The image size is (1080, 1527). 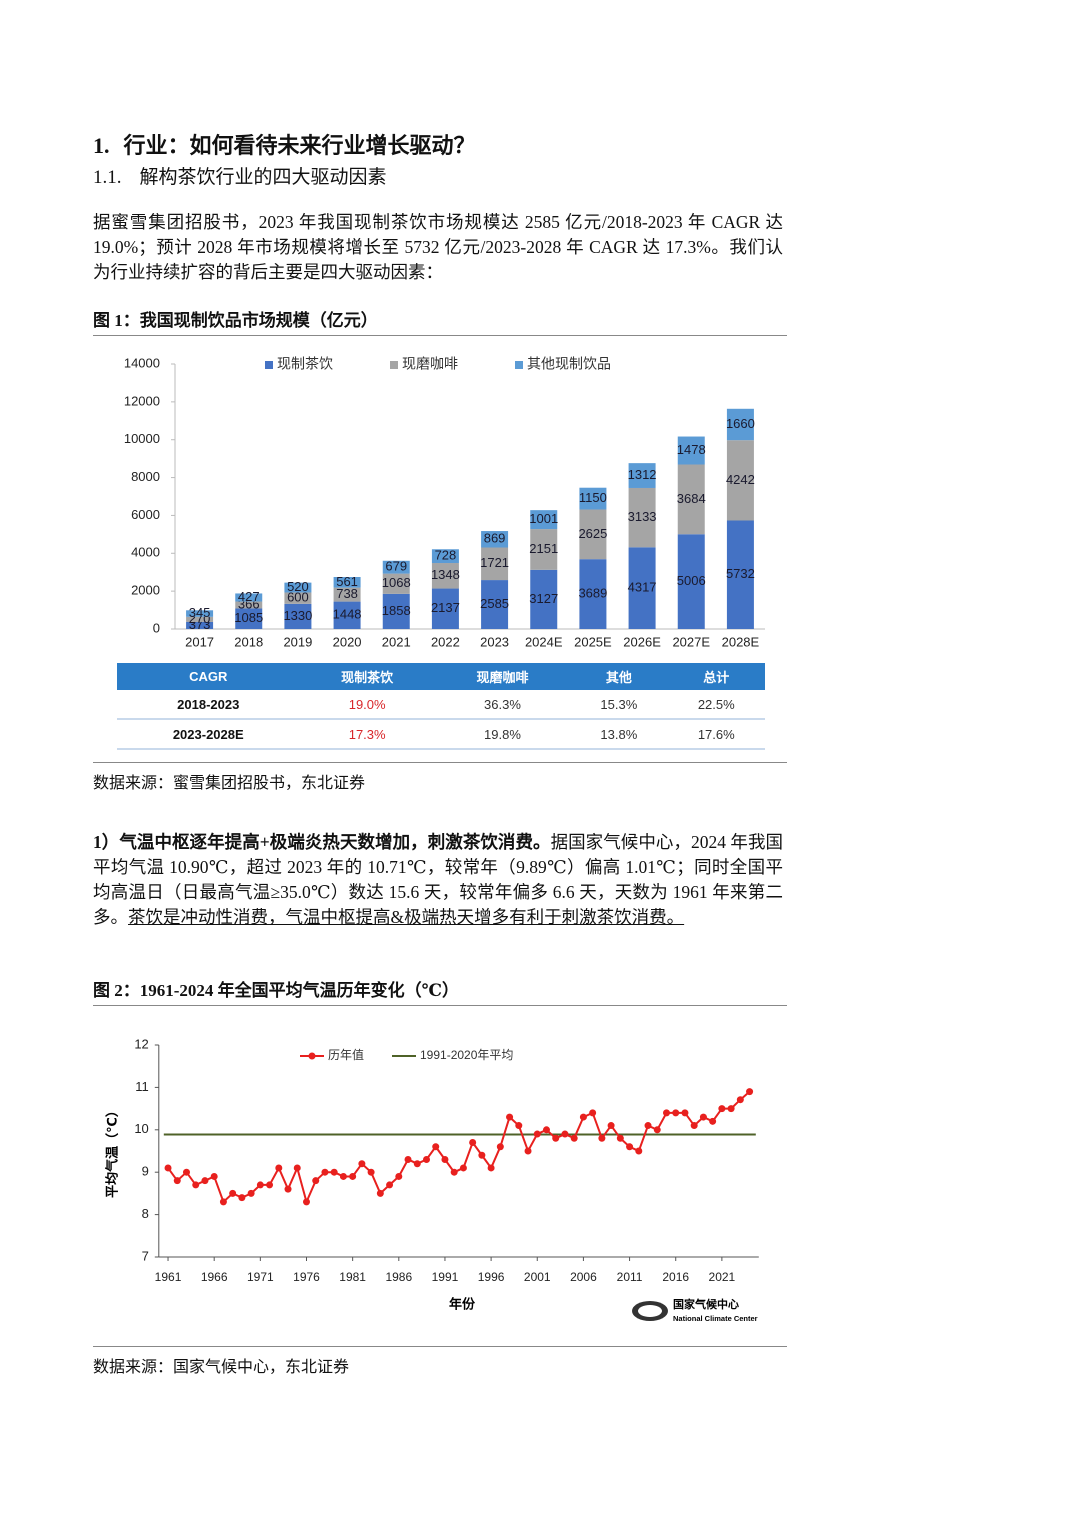 I want to click on figure-caption: 图 2：1961-2024 年全国平均气温历年变化（℃）, so click(x=440, y=991).